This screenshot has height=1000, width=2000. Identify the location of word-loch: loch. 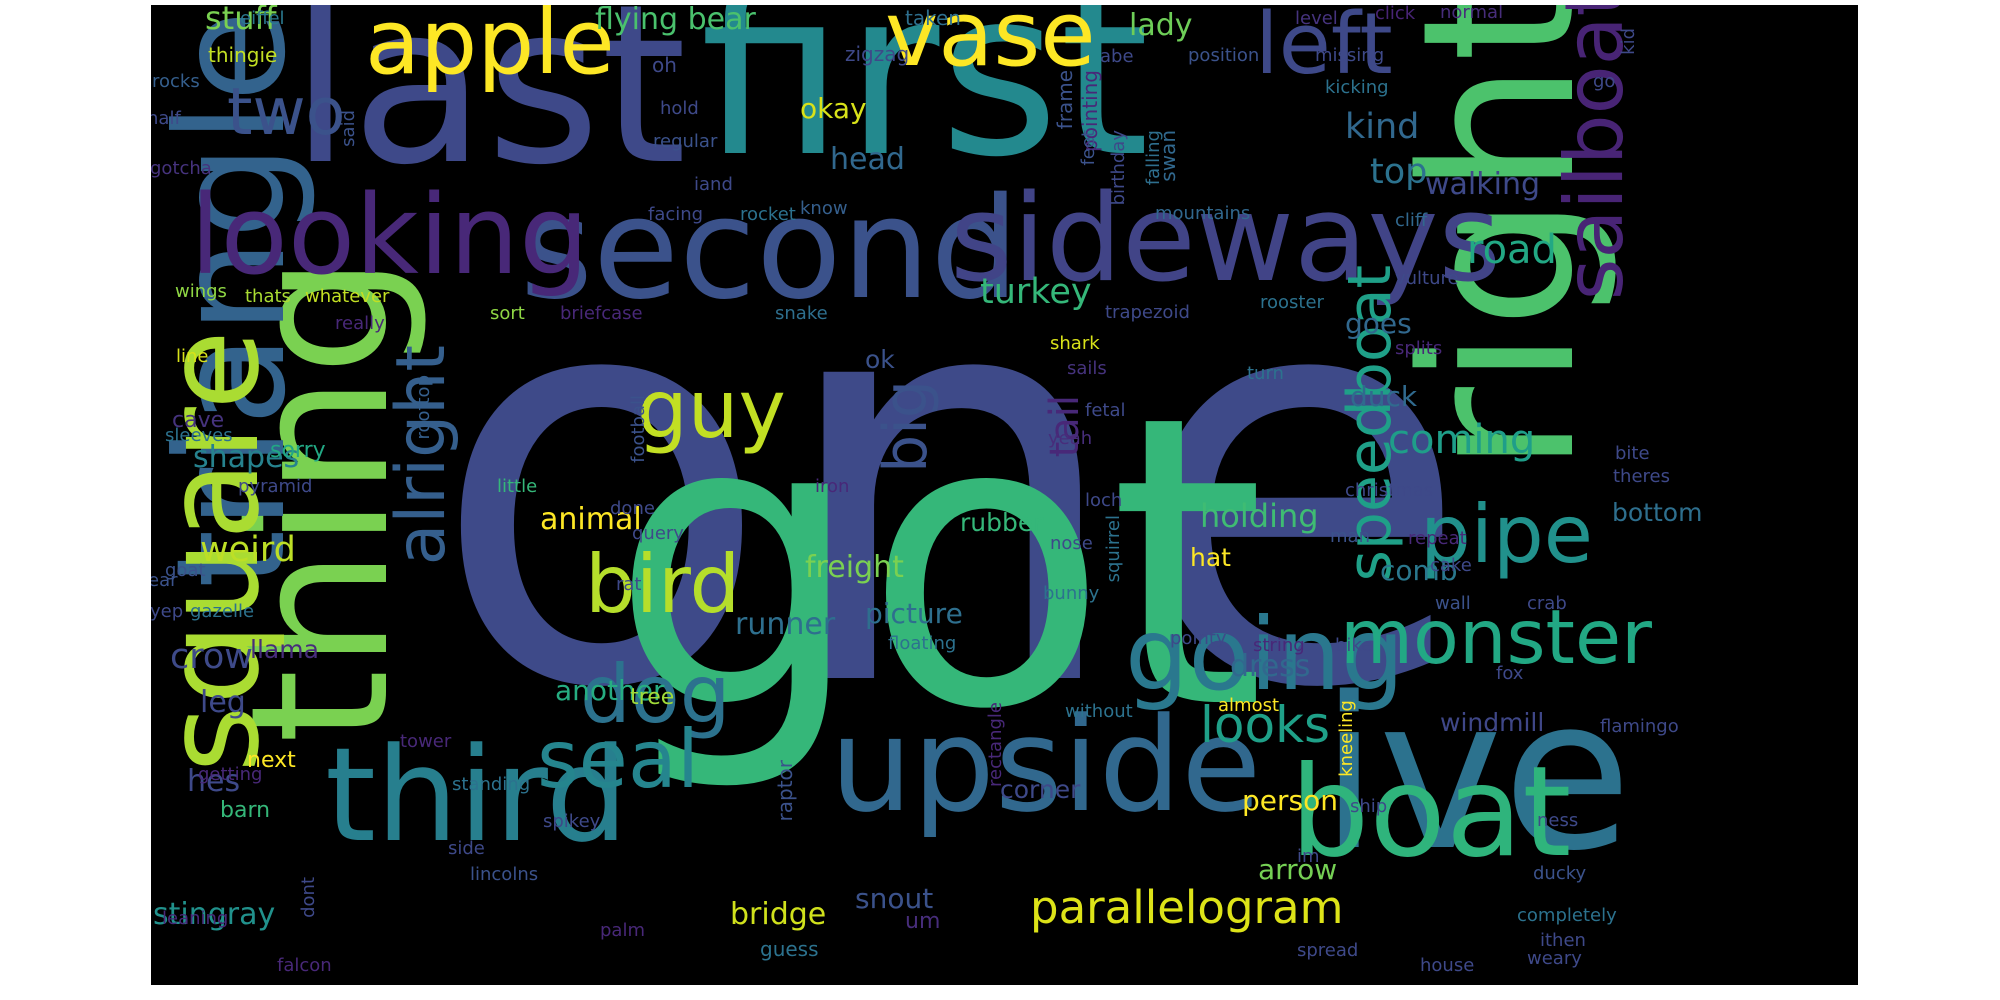
(1104, 500).